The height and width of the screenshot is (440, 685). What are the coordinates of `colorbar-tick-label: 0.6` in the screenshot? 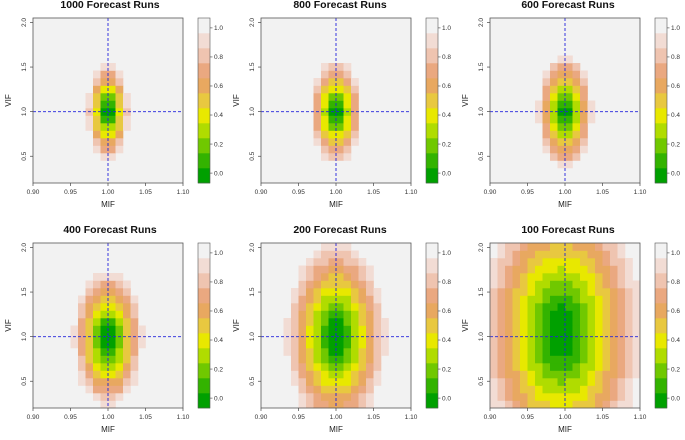 It's located at (218, 86).